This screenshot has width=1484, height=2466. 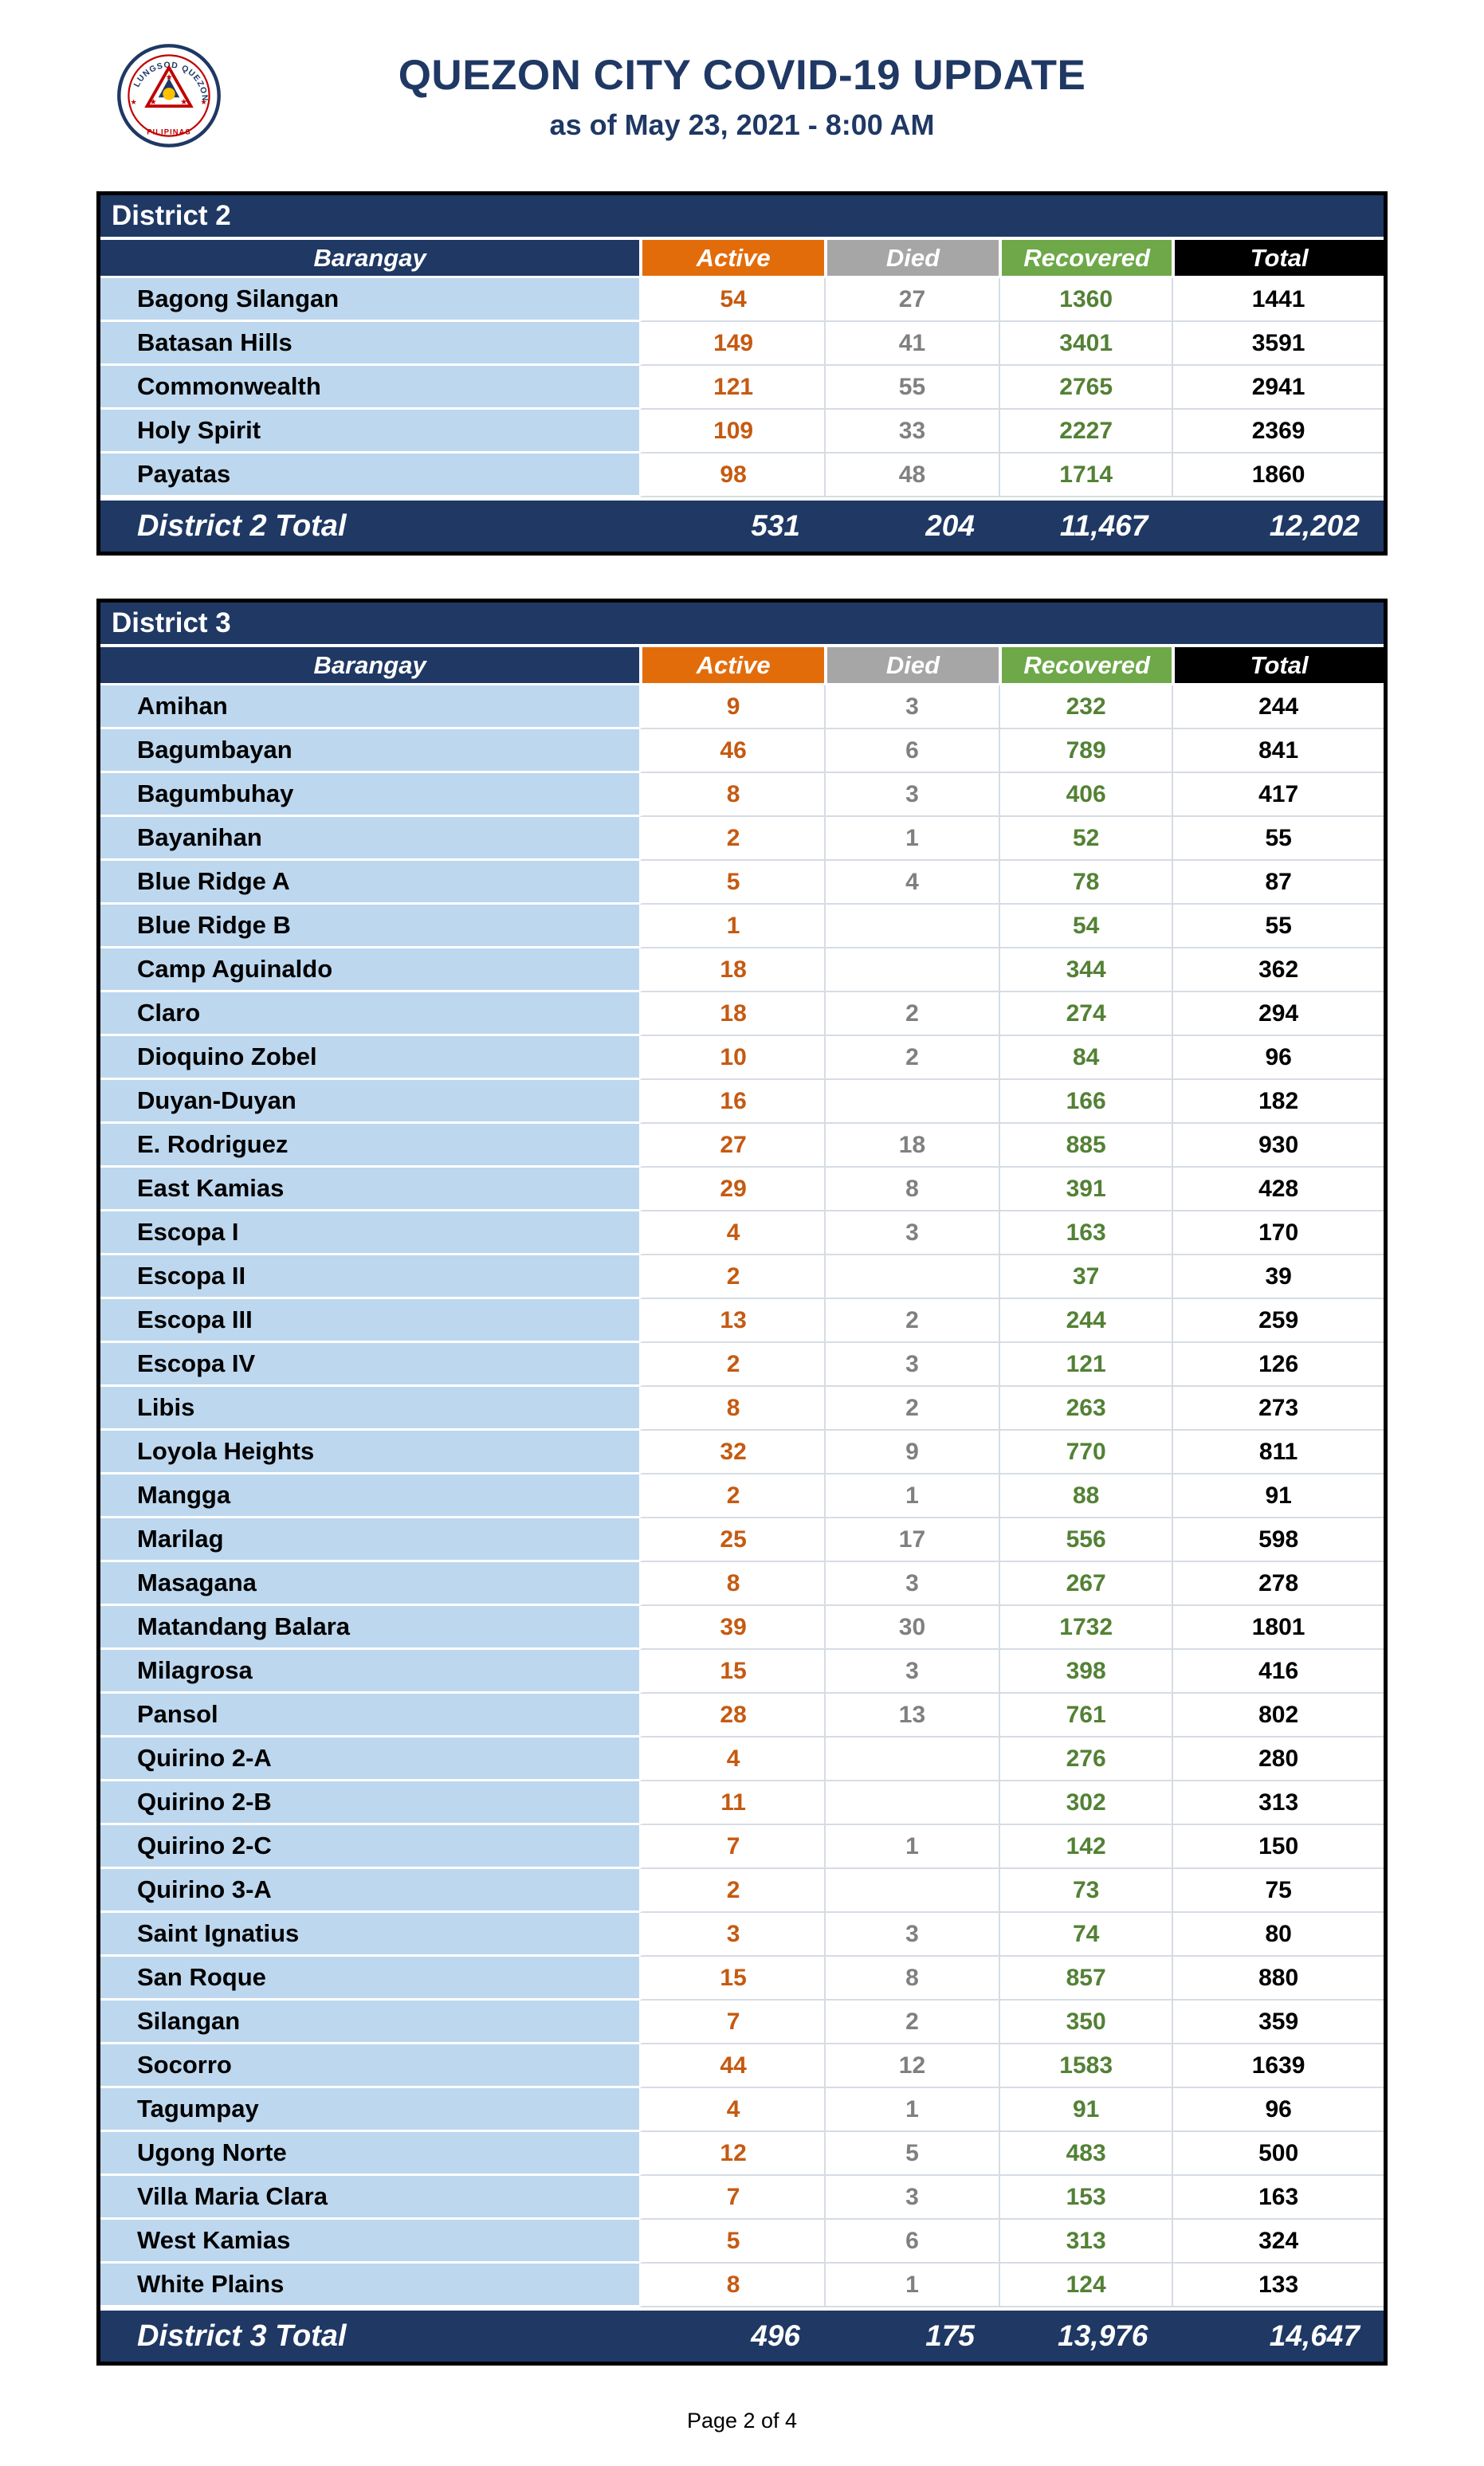 What do you see at coordinates (370, 300) in the screenshot?
I see `barangay-name: Bagong Silangan` at bounding box center [370, 300].